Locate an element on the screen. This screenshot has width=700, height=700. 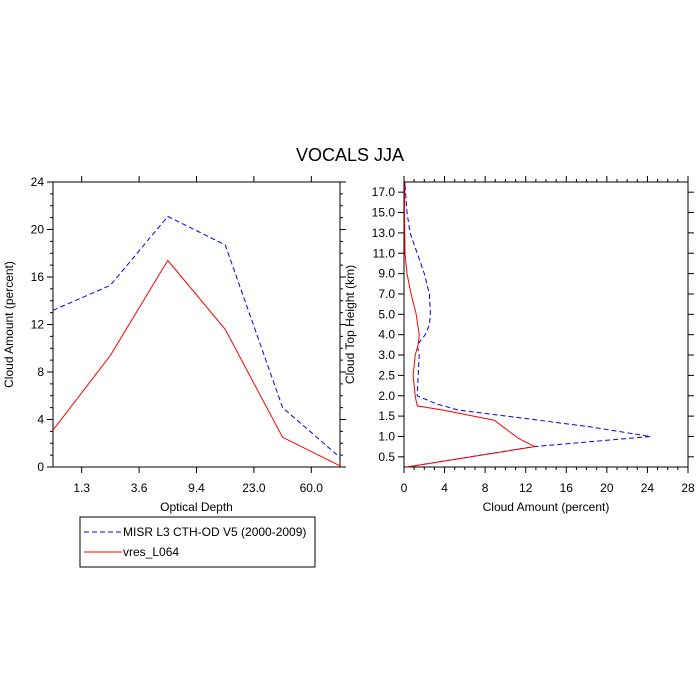
x-tick-label: 60.0 is located at coordinates (312, 488).